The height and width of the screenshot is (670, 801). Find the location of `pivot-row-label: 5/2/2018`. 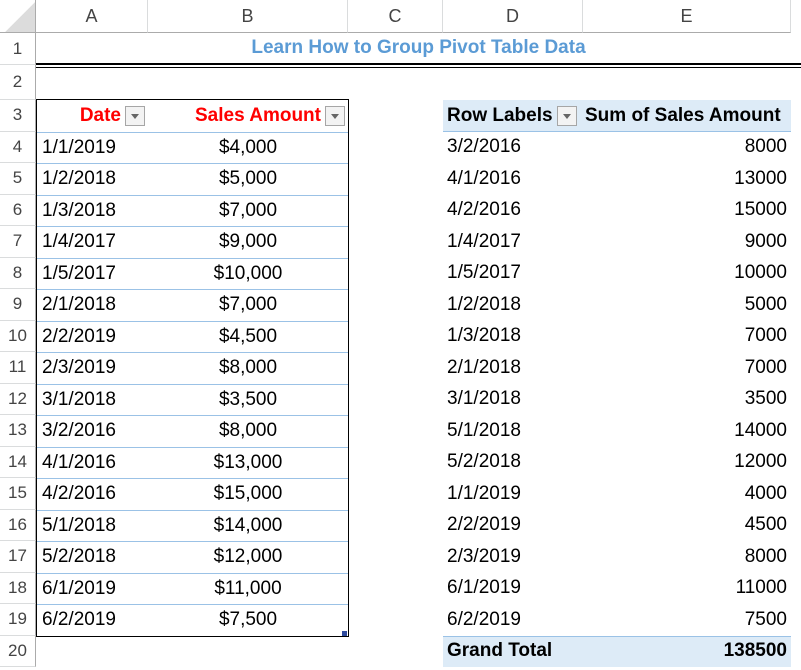

pivot-row-label: 5/2/2018 is located at coordinates (484, 462).